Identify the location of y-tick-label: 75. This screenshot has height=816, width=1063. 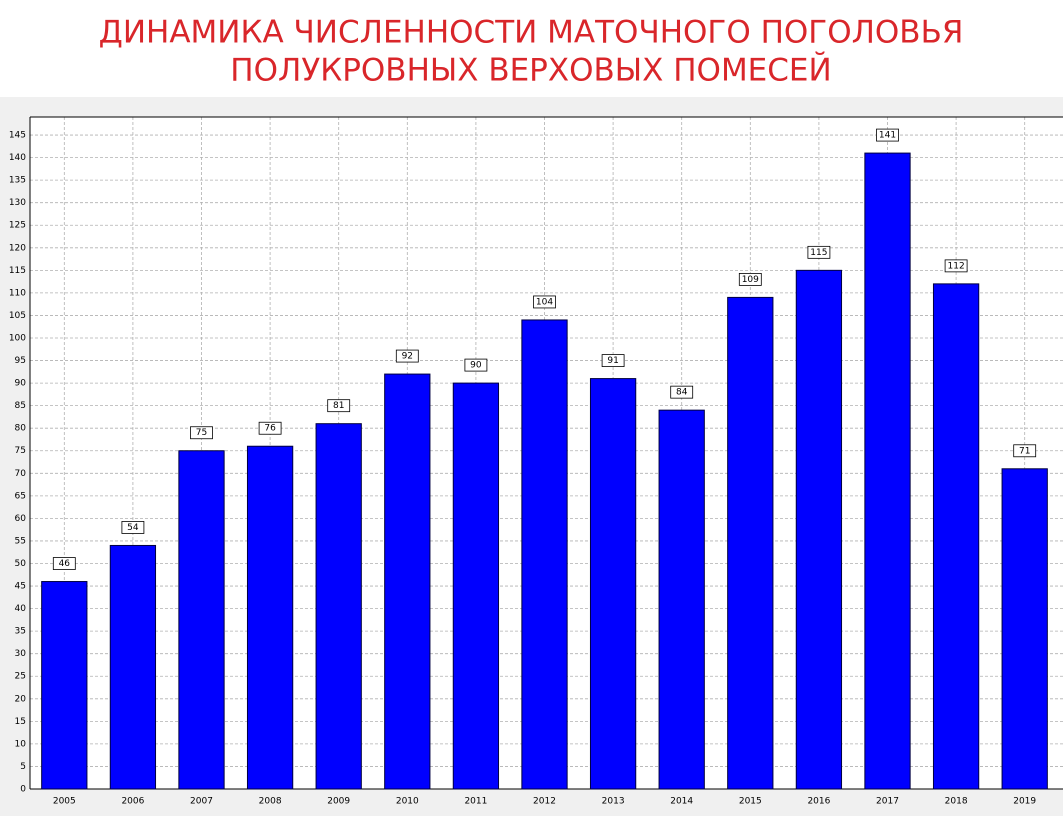
(20, 451).